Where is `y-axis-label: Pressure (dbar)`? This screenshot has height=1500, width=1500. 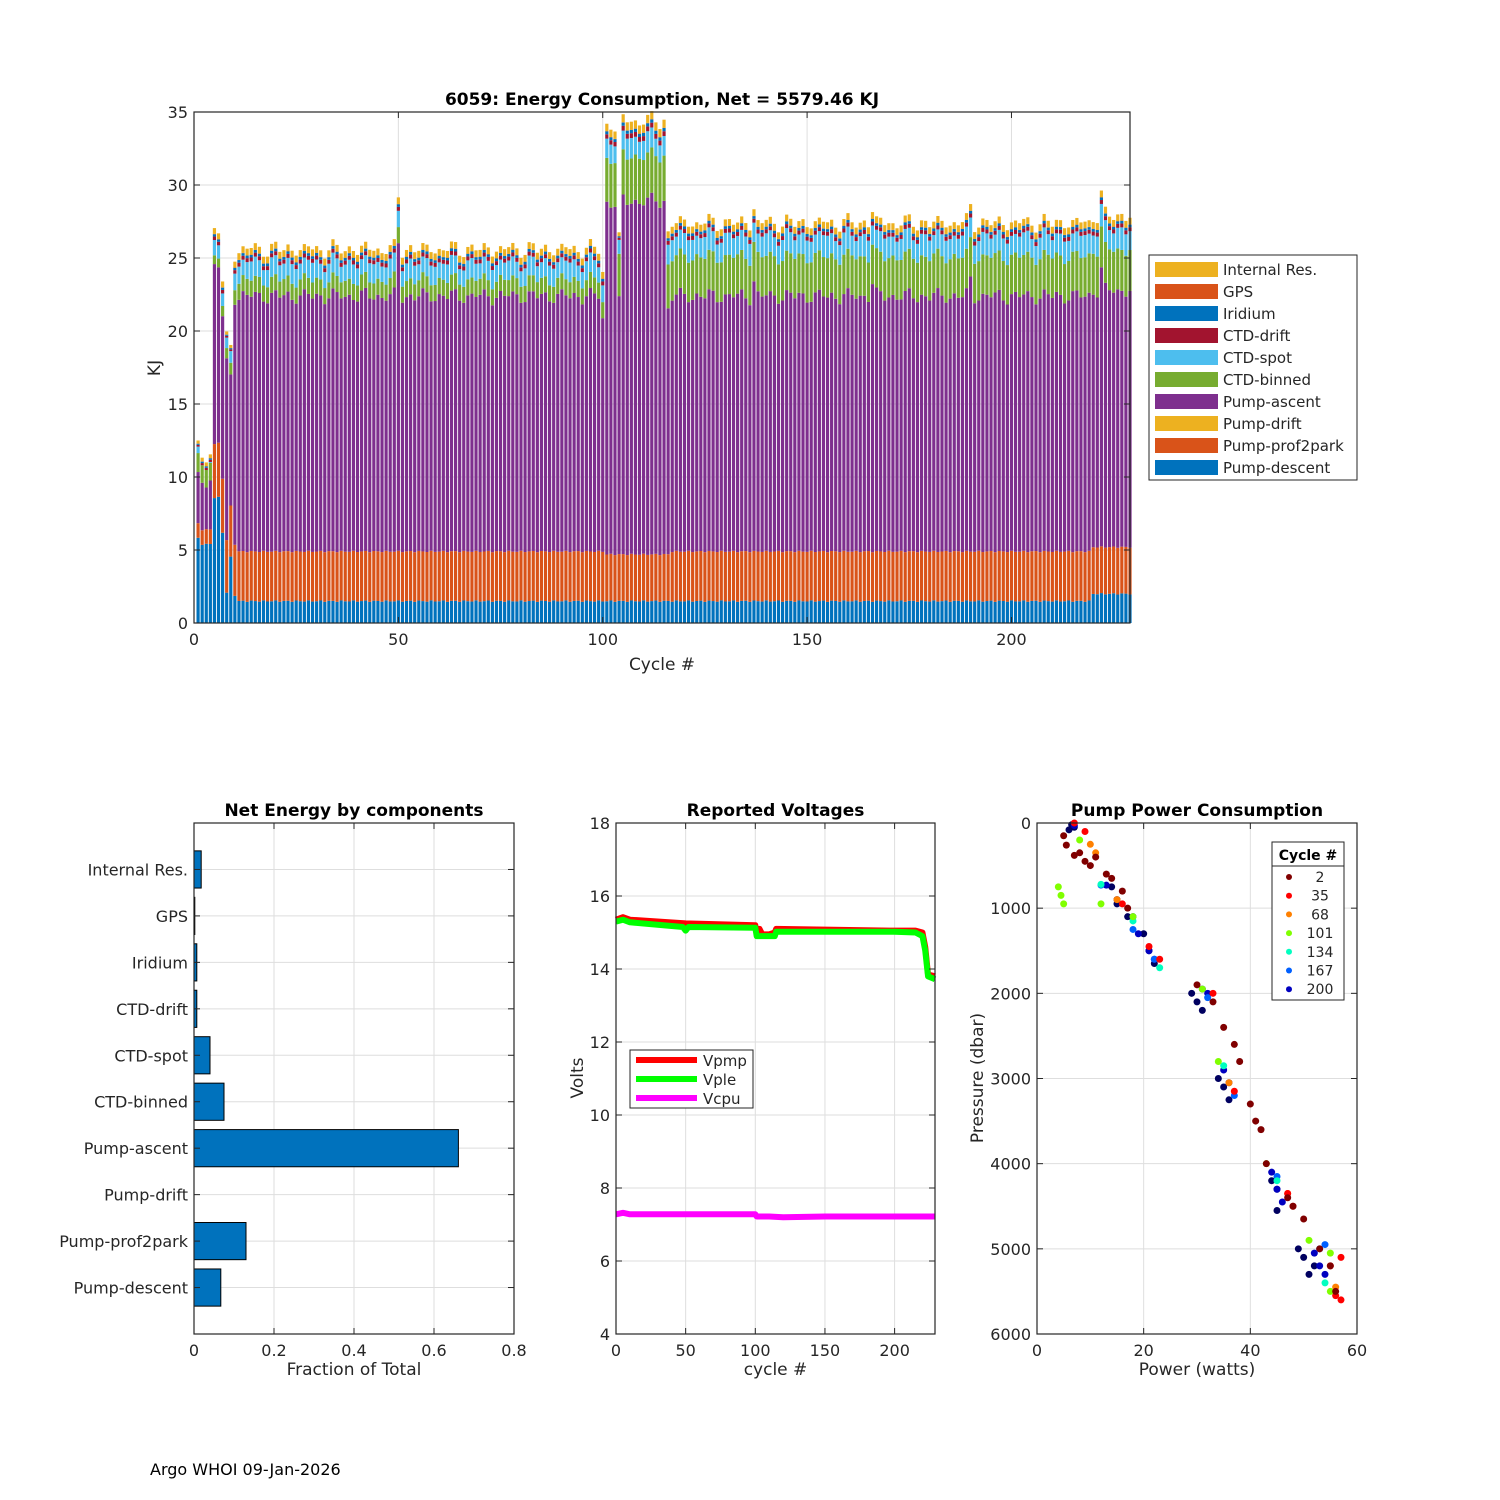 y-axis-label: Pressure (dbar) is located at coordinates (978, 1078).